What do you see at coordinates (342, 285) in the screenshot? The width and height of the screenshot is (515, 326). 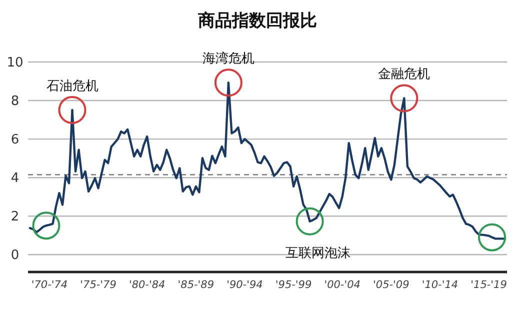 I see `x-tick-label: '00-'04` at bounding box center [342, 285].